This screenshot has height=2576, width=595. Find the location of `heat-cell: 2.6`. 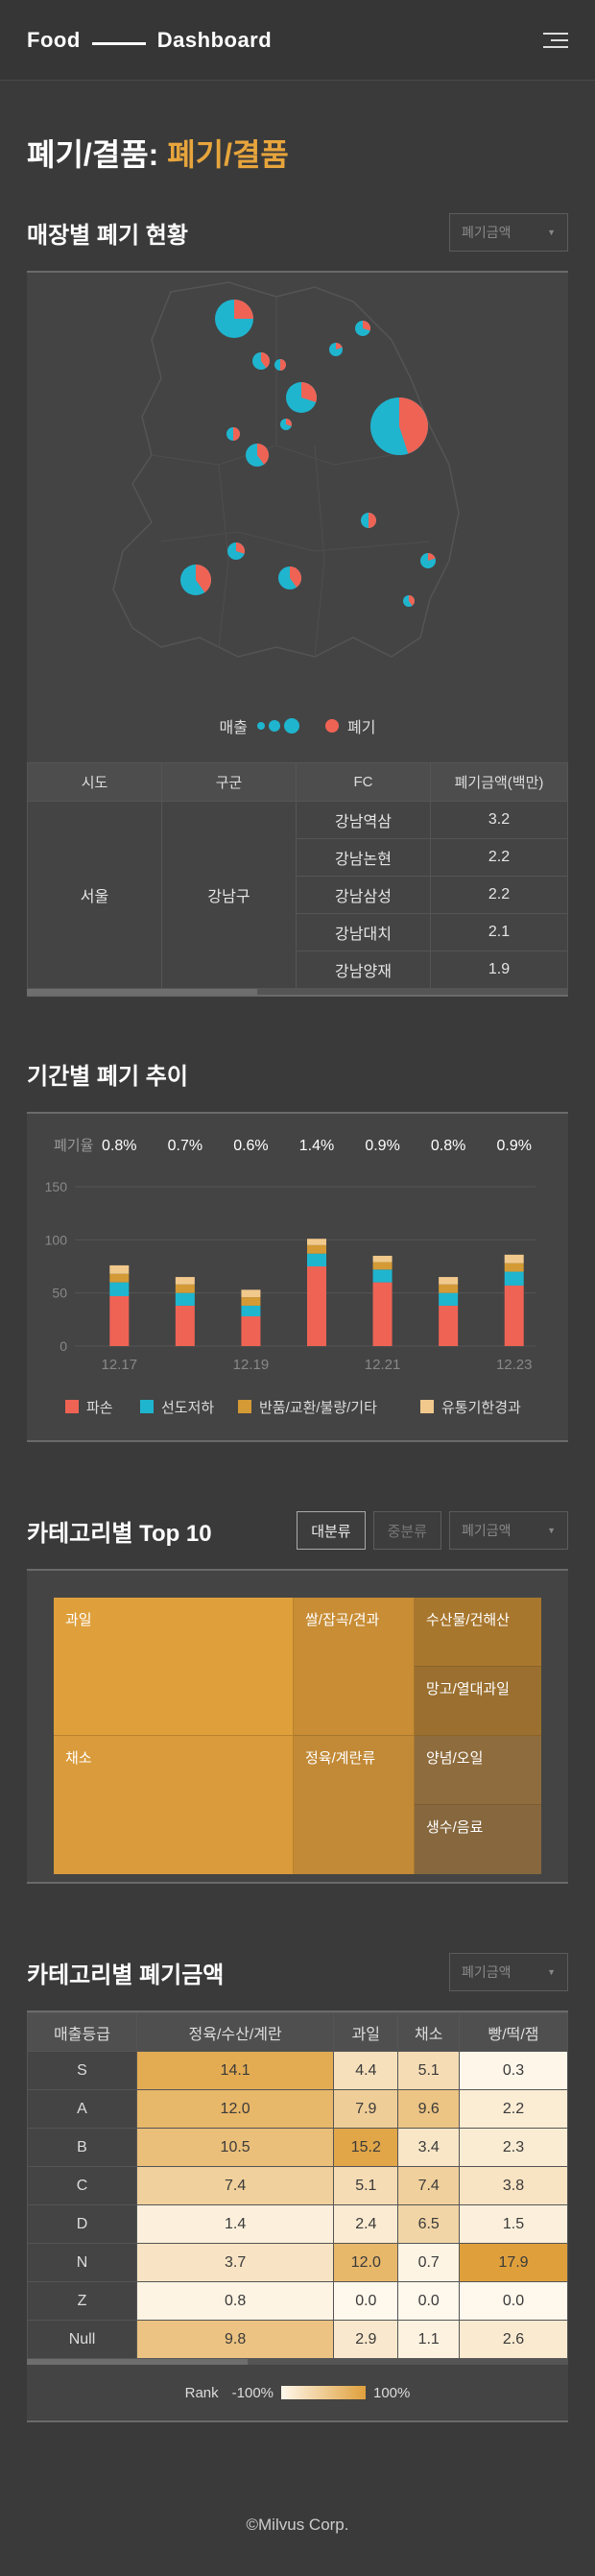

heat-cell: 2.6 is located at coordinates (513, 2339).